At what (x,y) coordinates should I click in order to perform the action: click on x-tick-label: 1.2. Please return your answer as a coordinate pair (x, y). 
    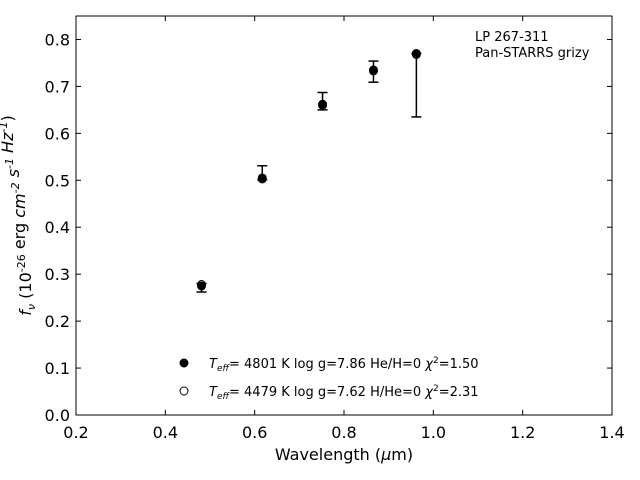
    Looking at the image, I should click on (522, 432).